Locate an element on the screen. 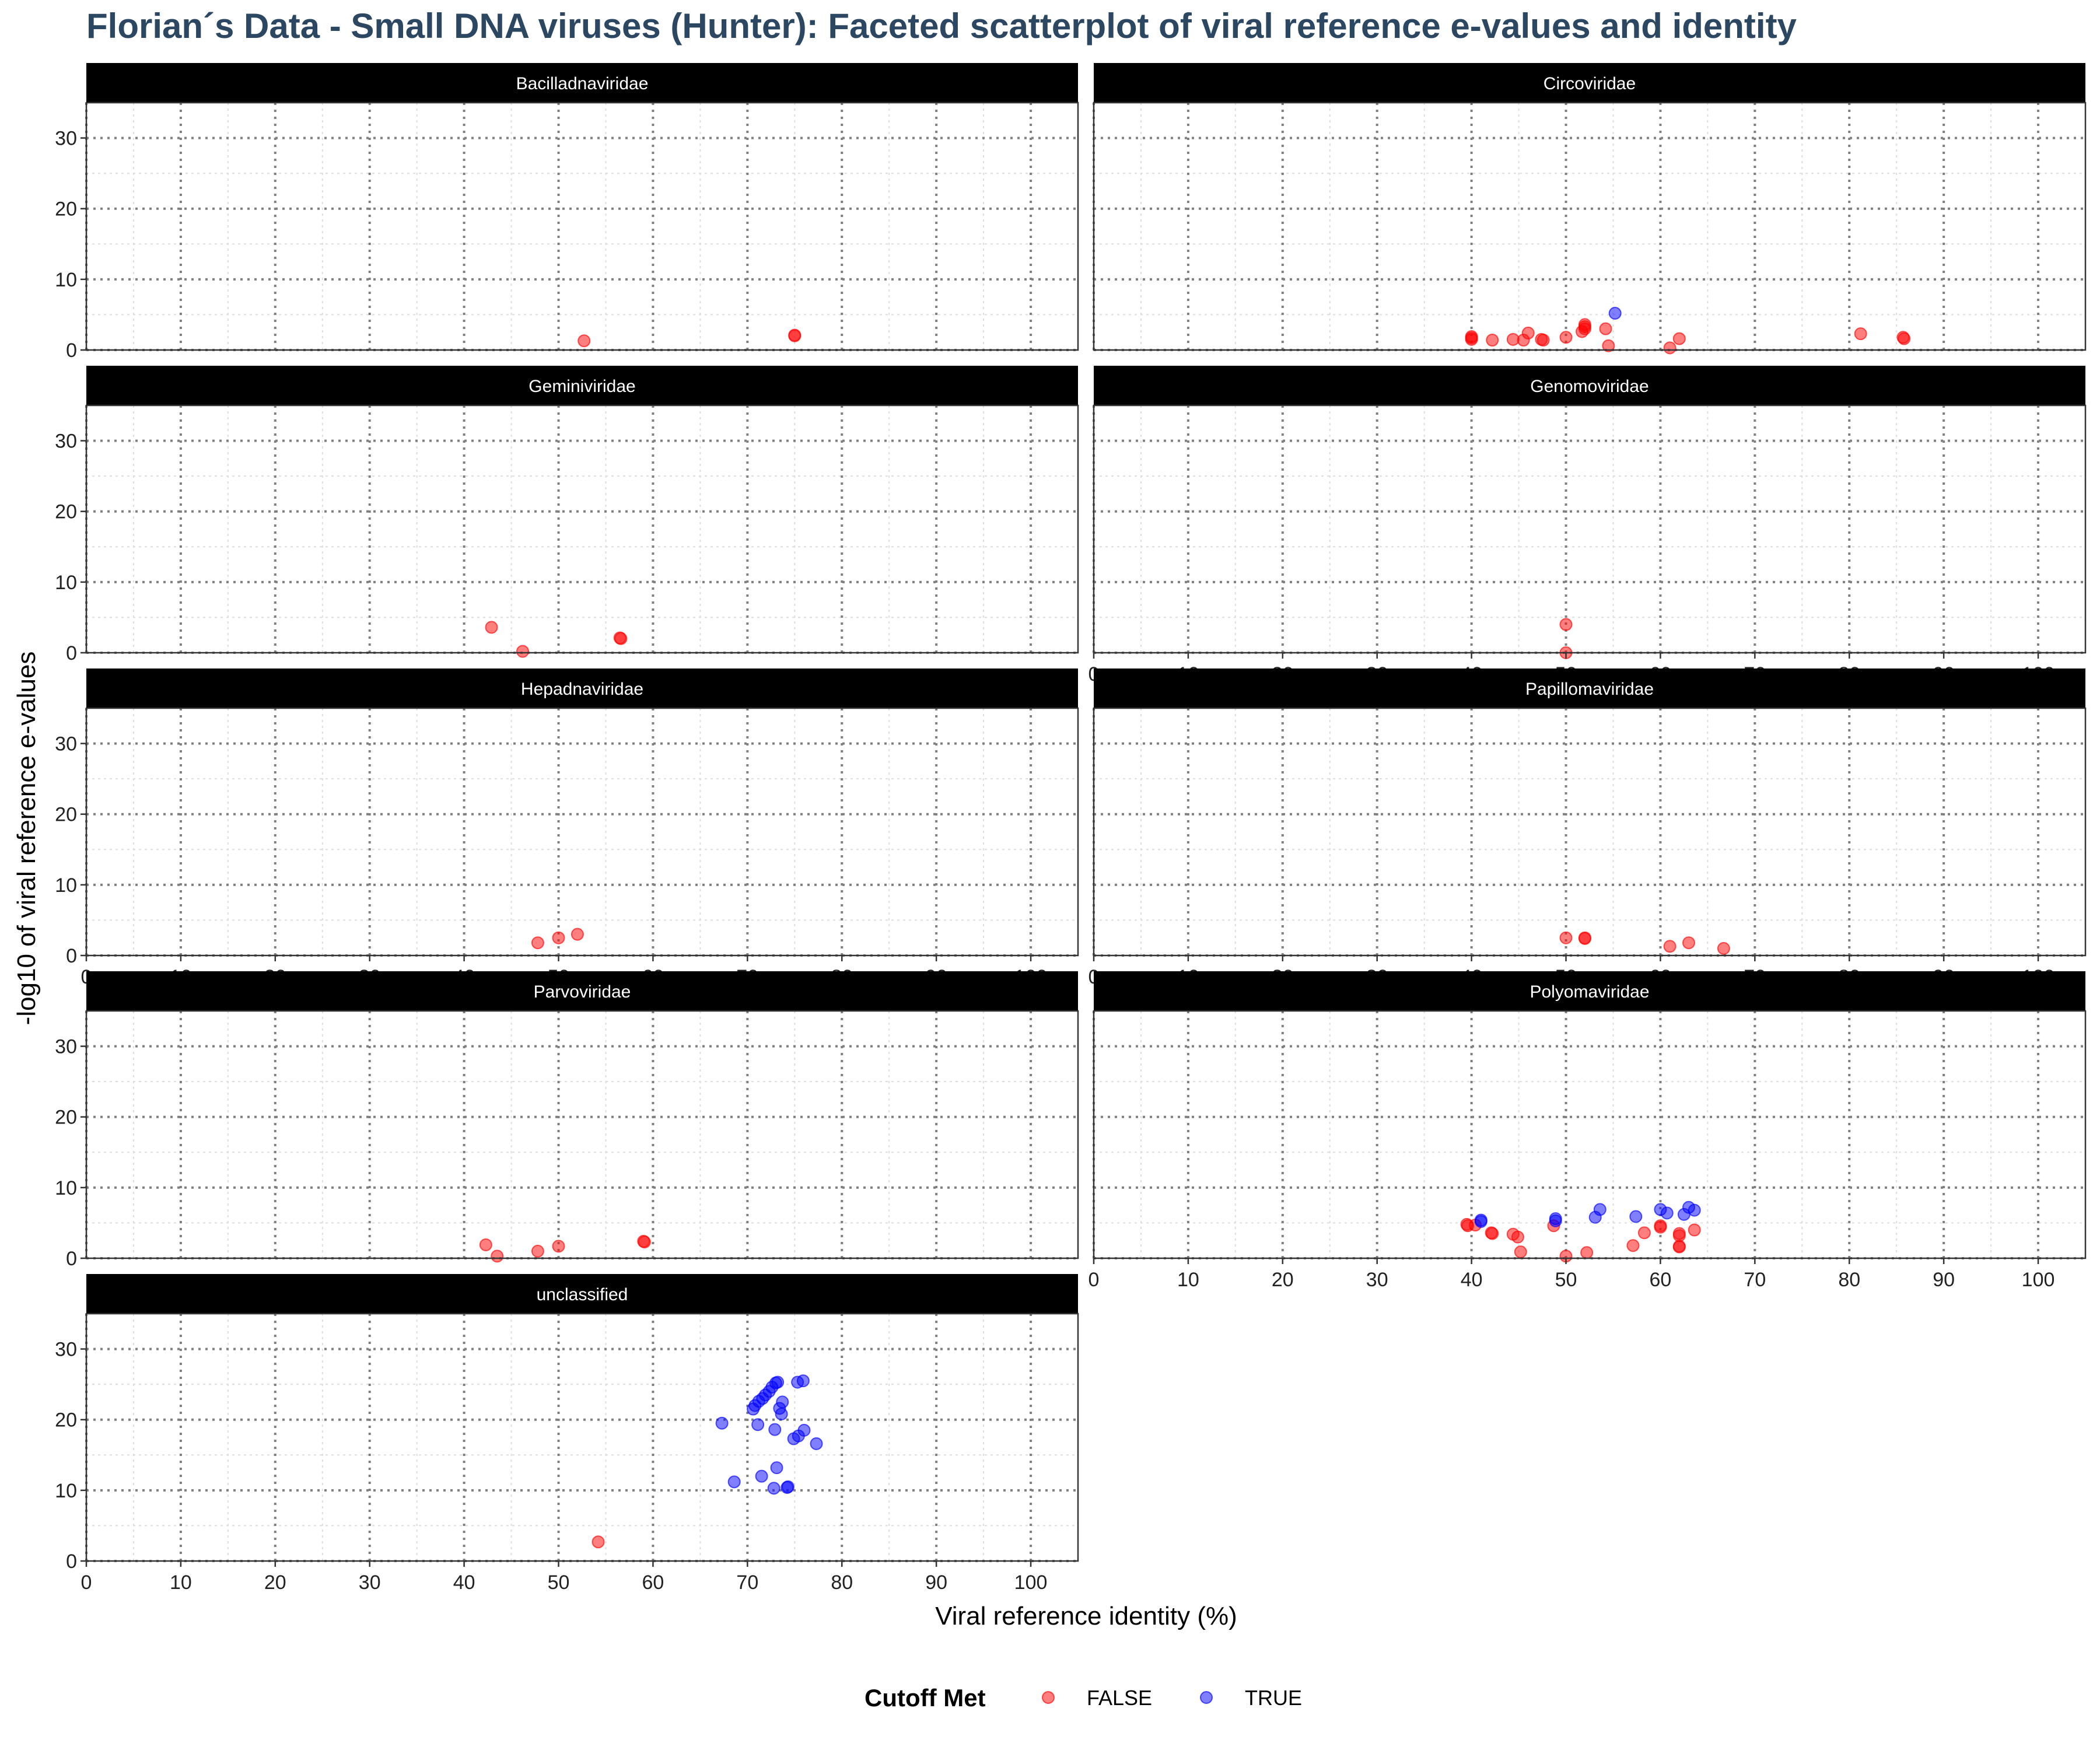 The image size is (2100, 1750). facet-strip-label: Polyomaviridae is located at coordinates (1589, 992).